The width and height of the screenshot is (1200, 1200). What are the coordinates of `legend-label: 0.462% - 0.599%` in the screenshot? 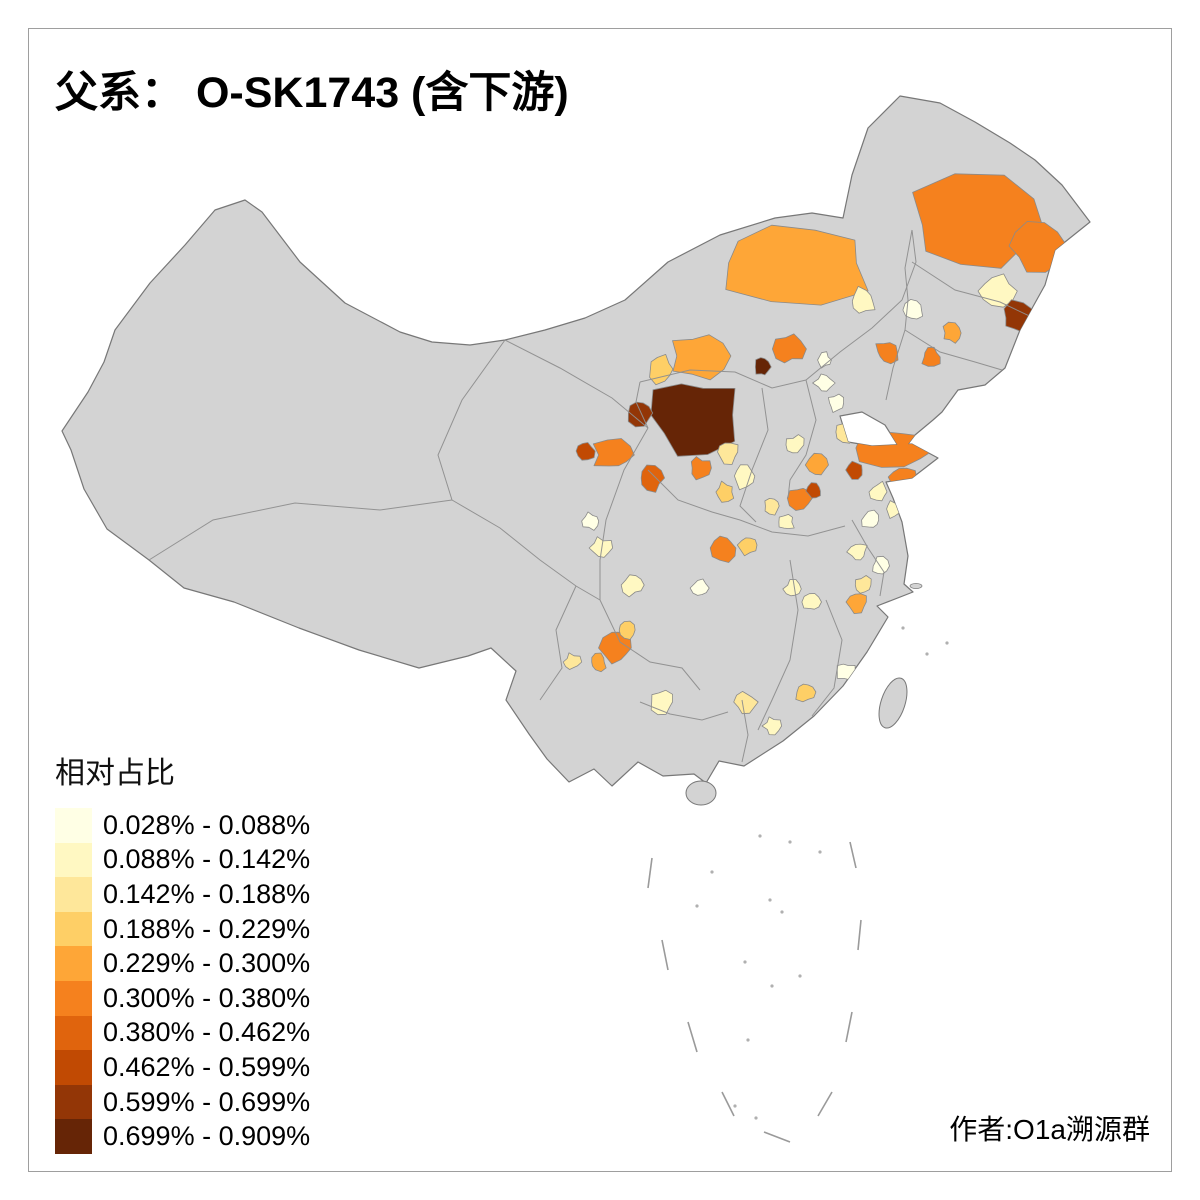 It's located at (207, 1066).